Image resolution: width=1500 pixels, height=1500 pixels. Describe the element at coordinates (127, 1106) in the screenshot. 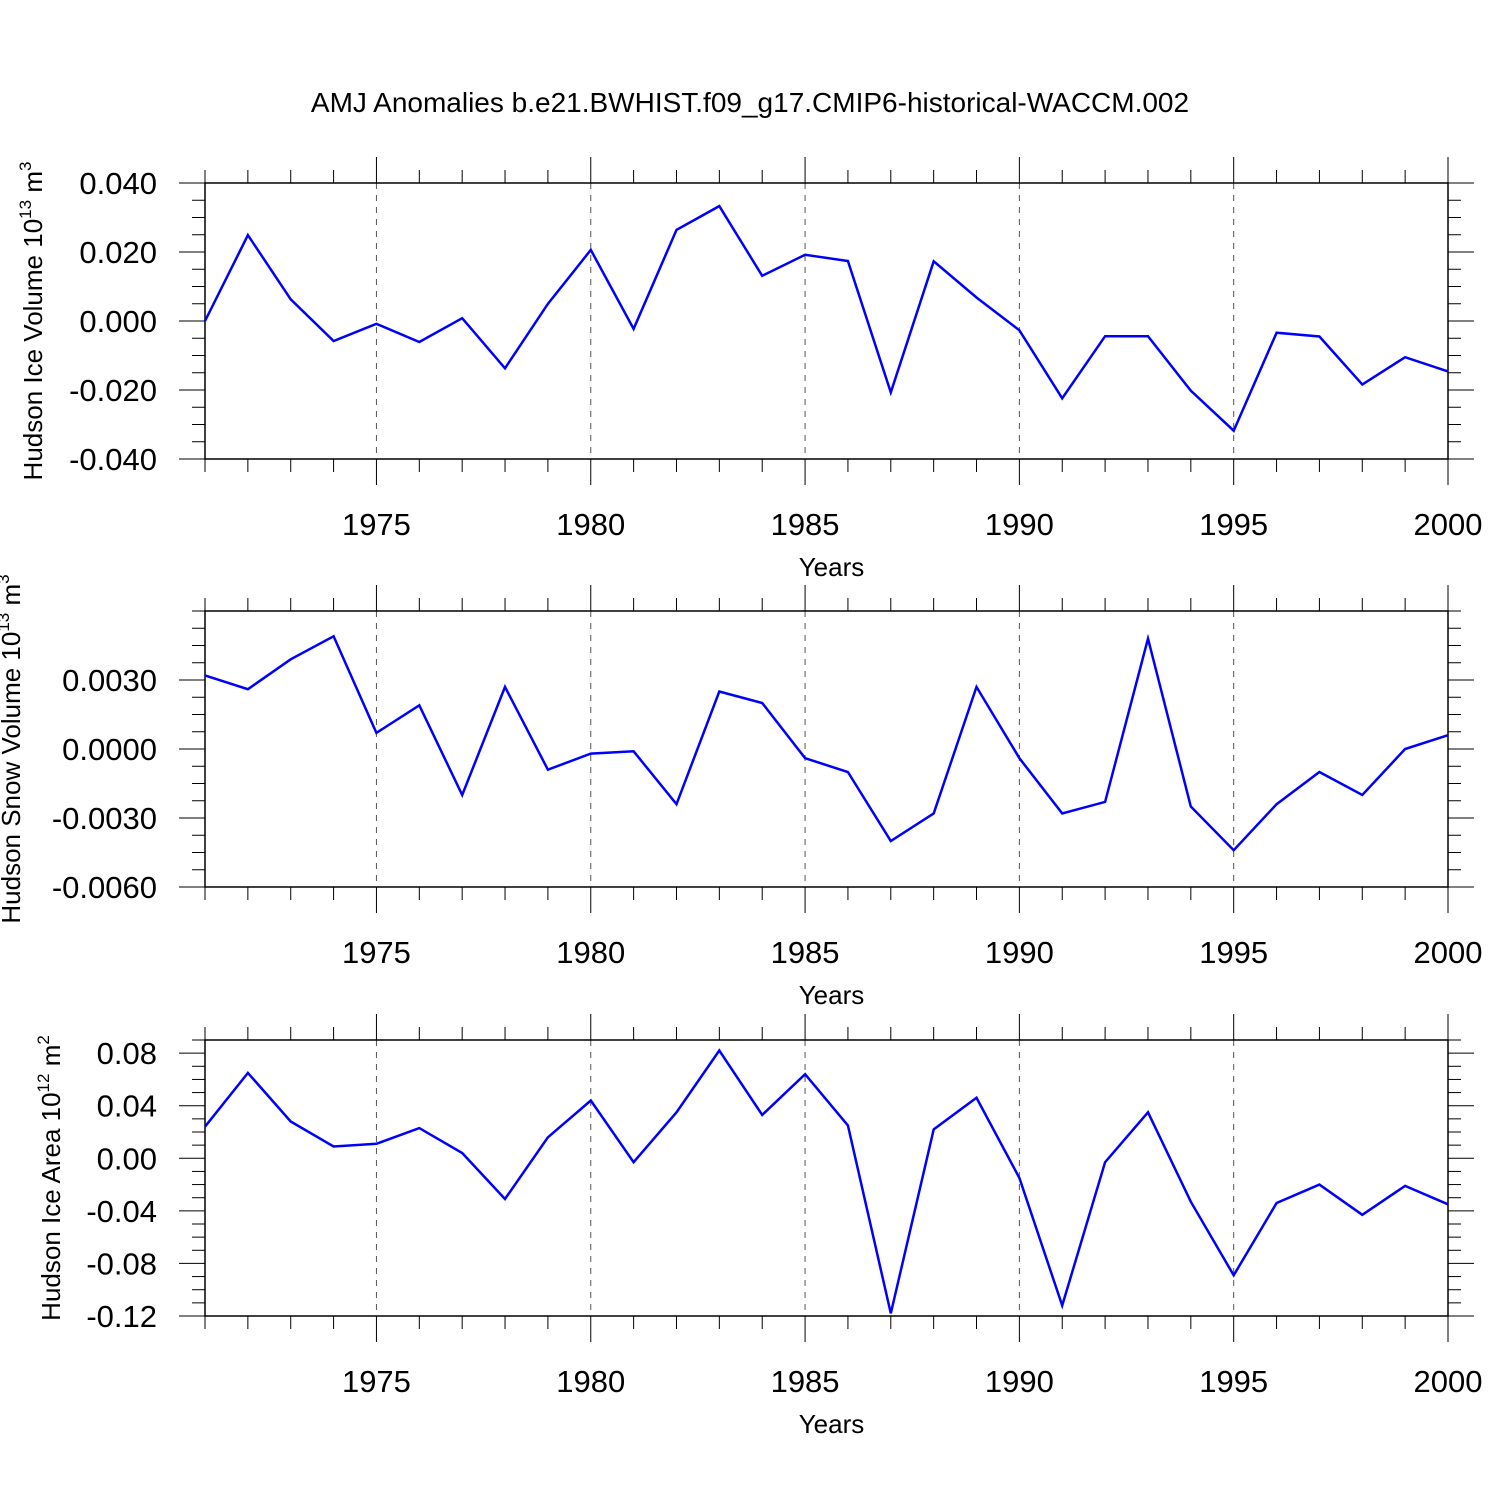

I see `y-tick-label: 0.04` at that location.